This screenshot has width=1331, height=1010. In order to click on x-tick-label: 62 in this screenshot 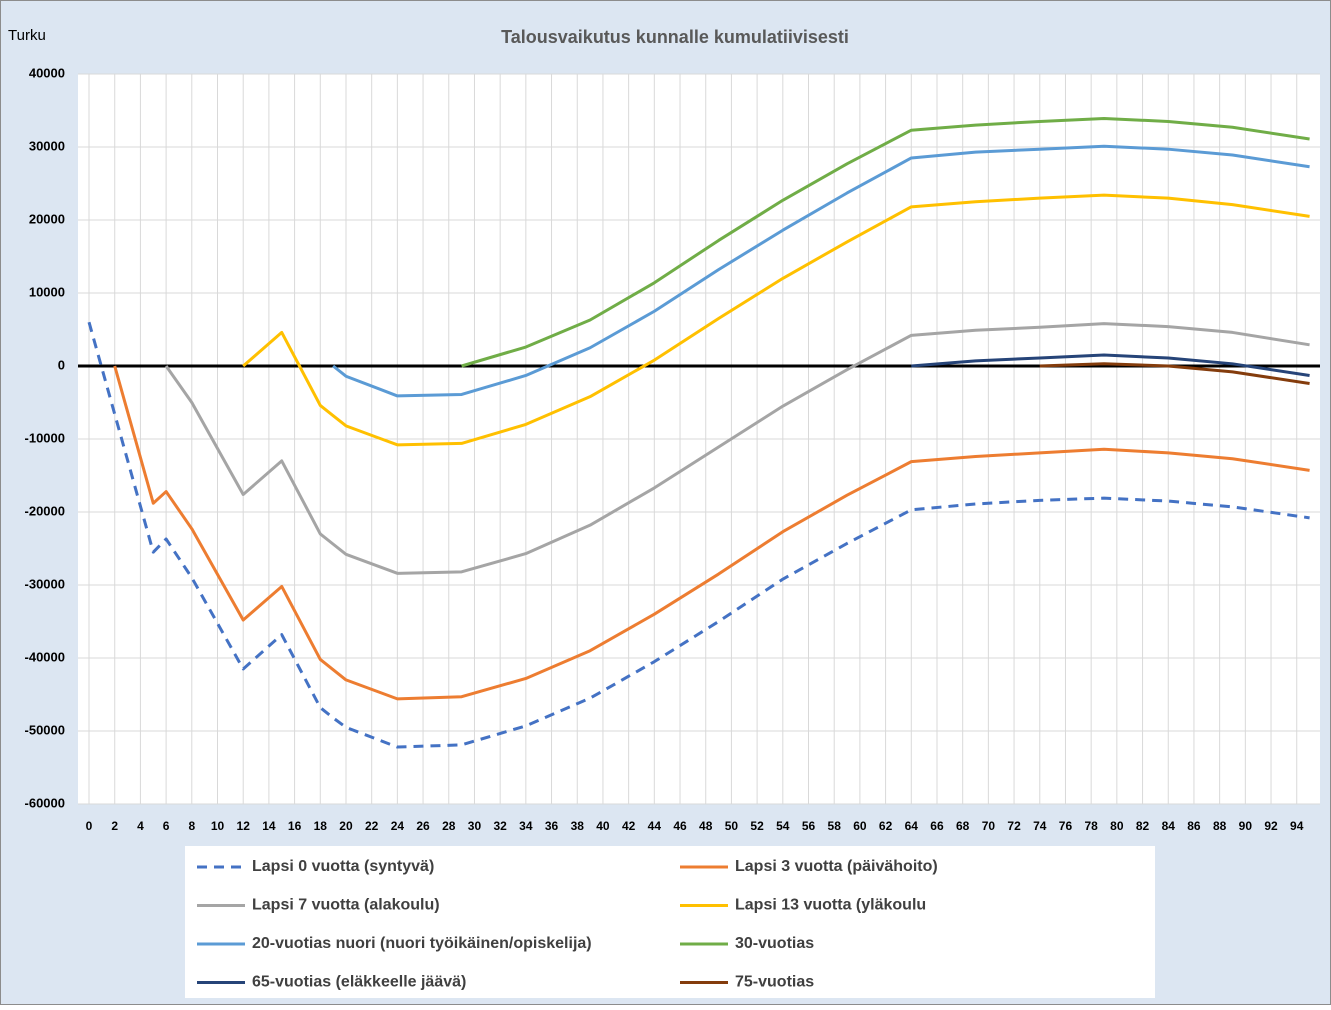, I will do `click(886, 826)`.